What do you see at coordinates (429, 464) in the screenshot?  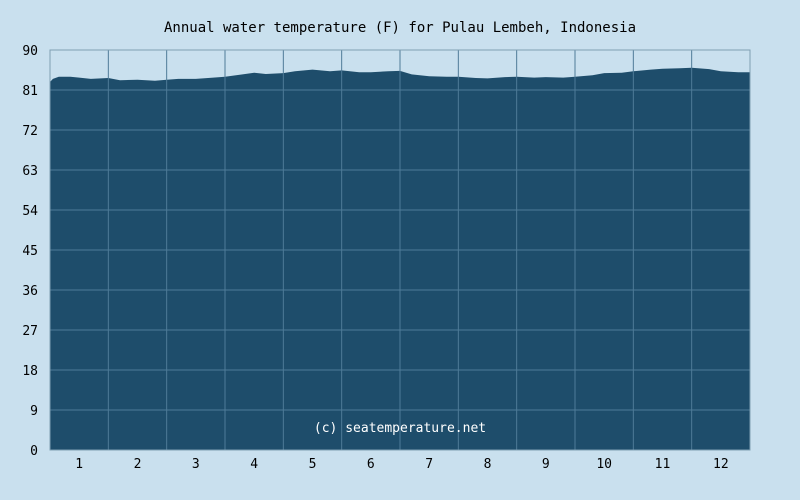 I see `x-tick-label: 7` at bounding box center [429, 464].